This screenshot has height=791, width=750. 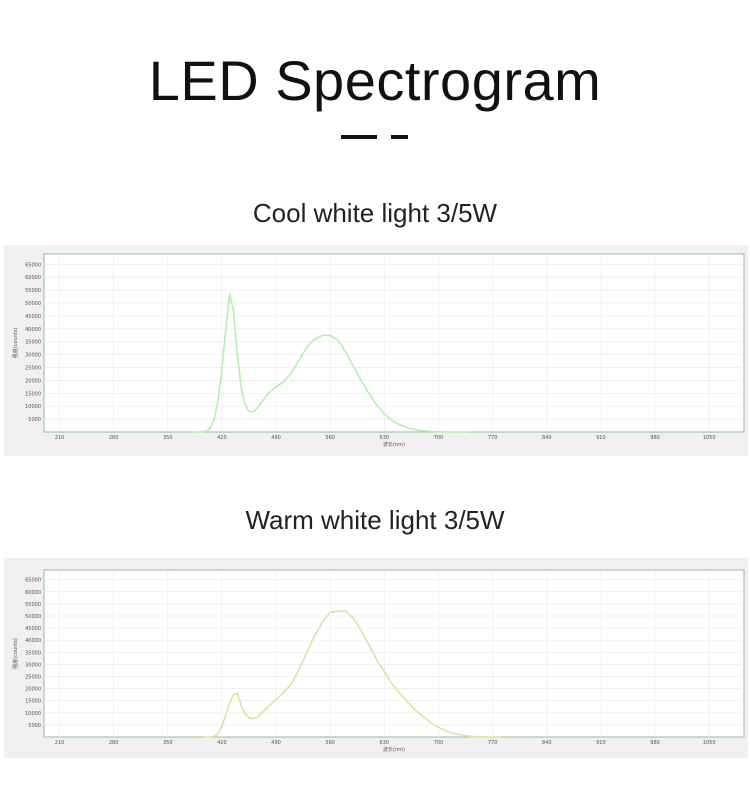 What do you see at coordinates (375, 520) in the screenshot?
I see `warm-white-heading: Warm white light 3/5W` at bounding box center [375, 520].